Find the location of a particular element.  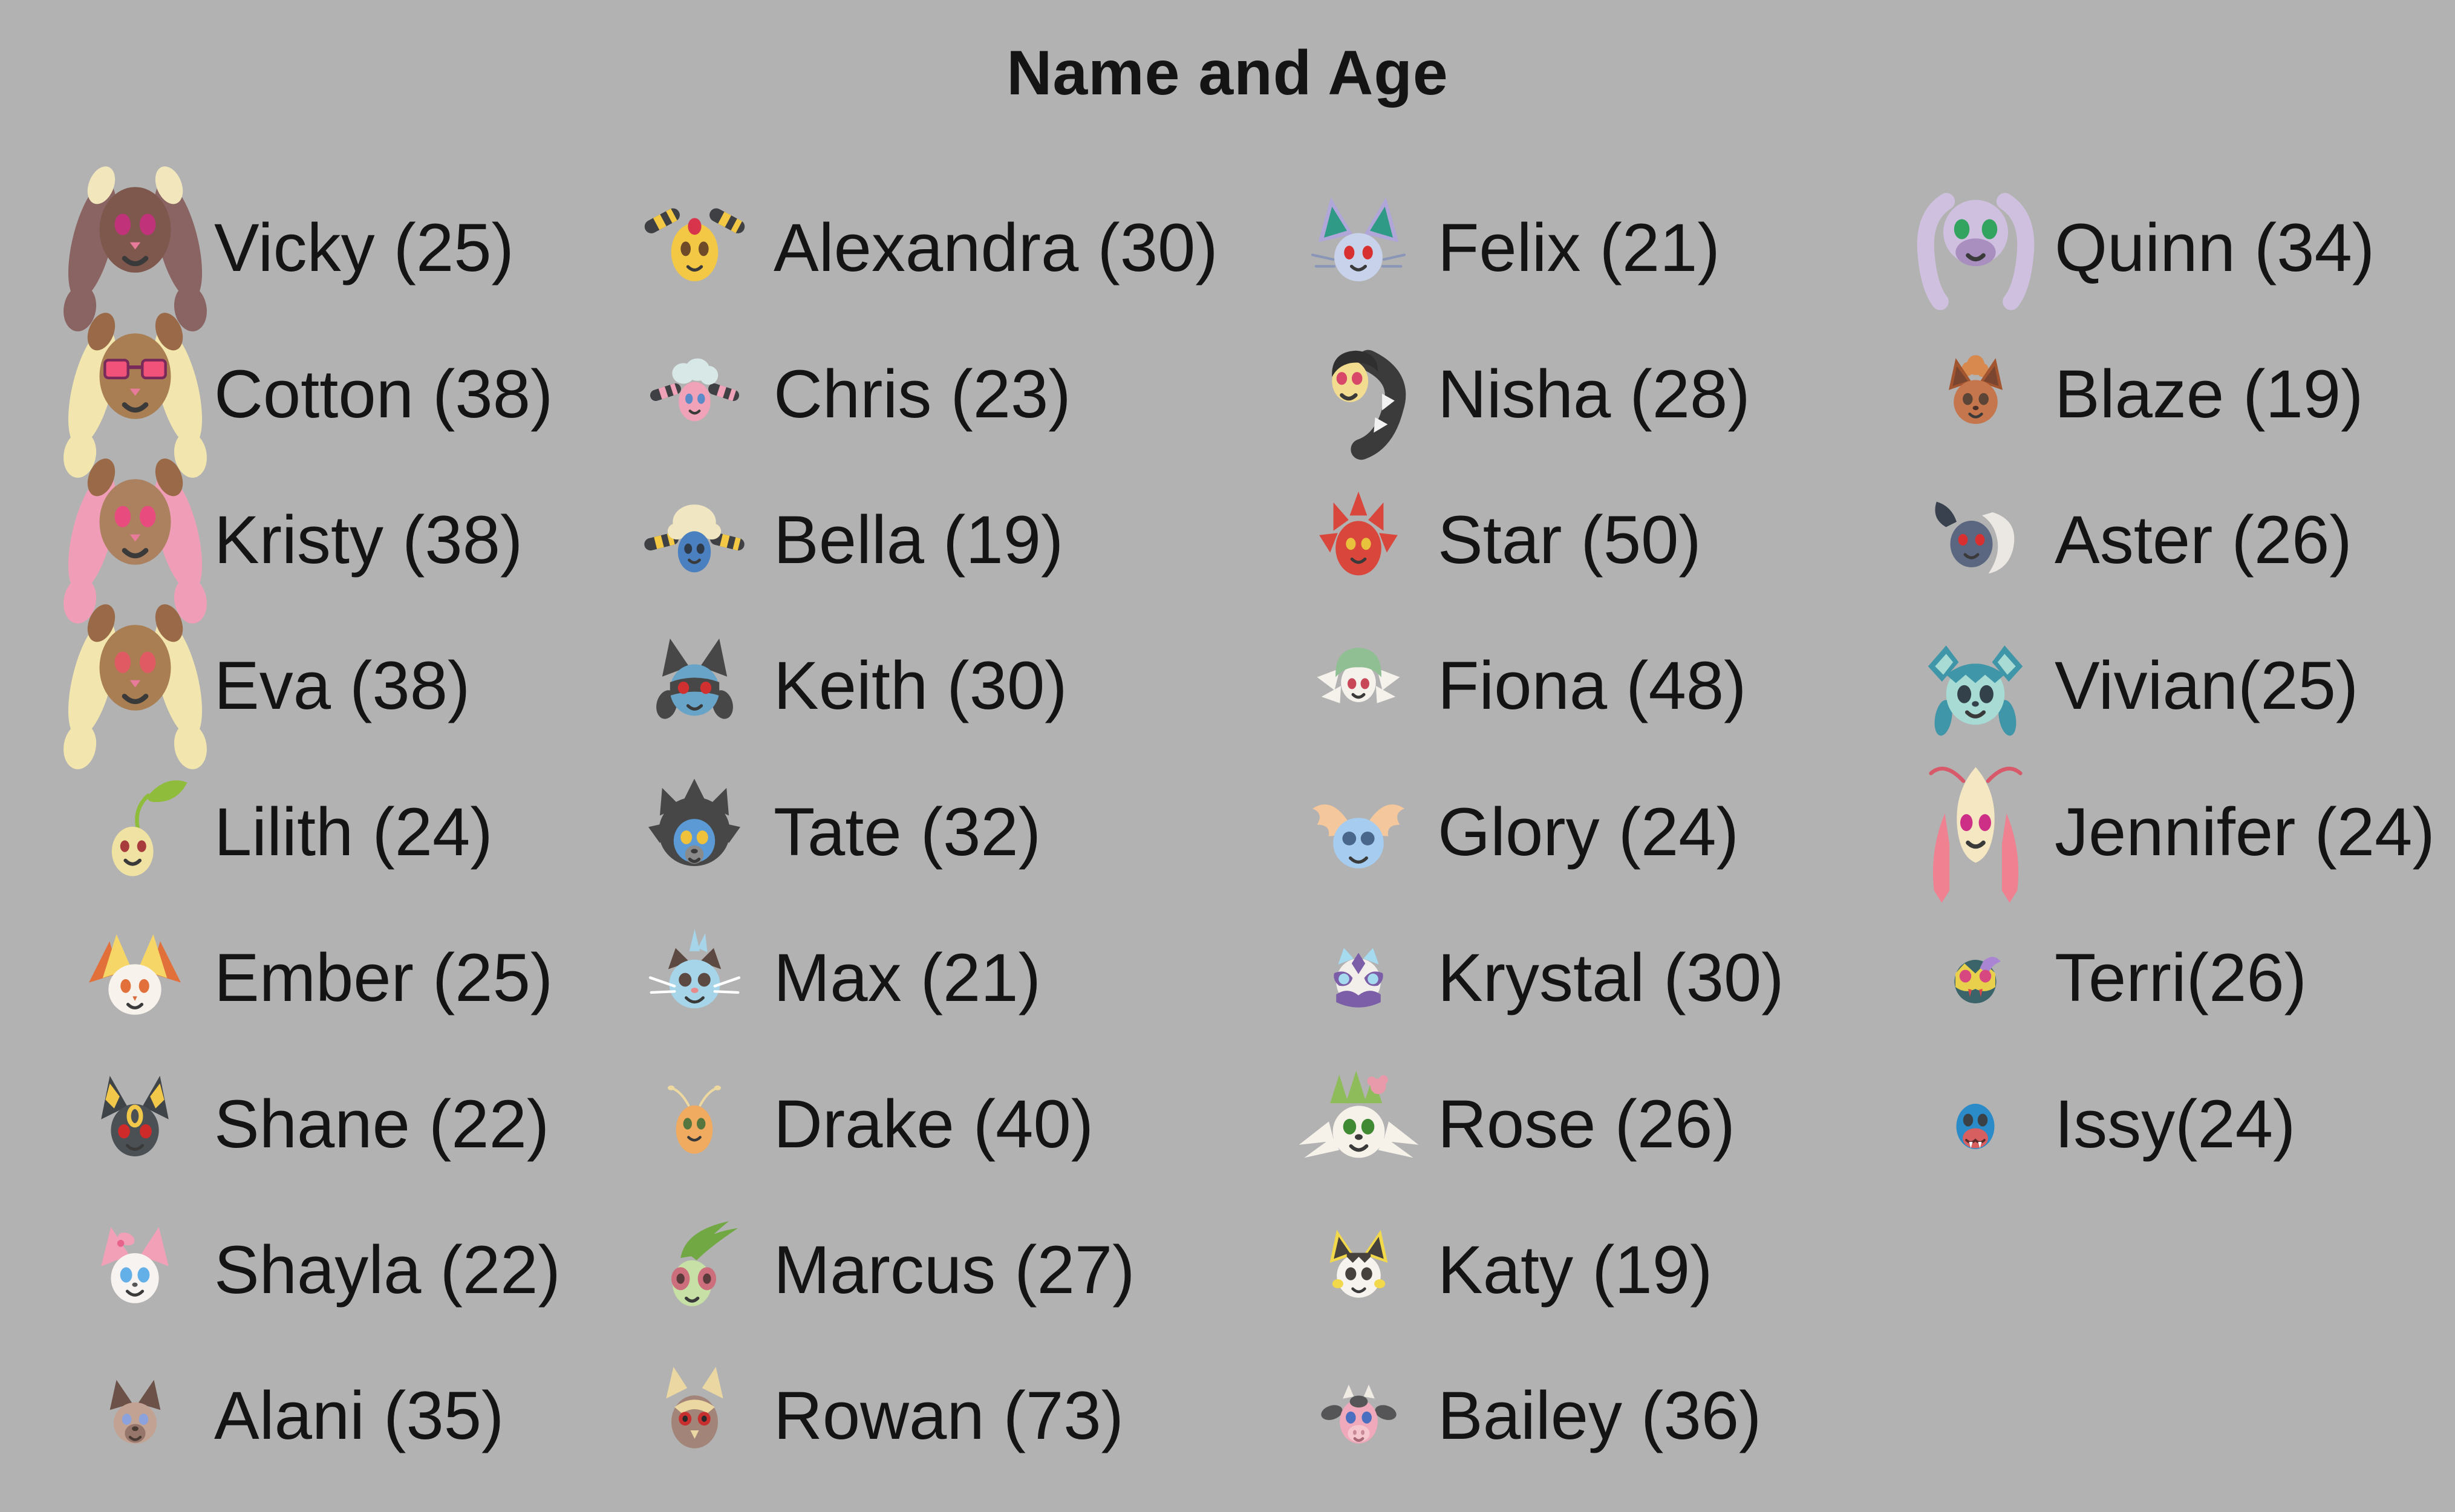

person-label: Lilith (24) is located at coordinates (353, 832).